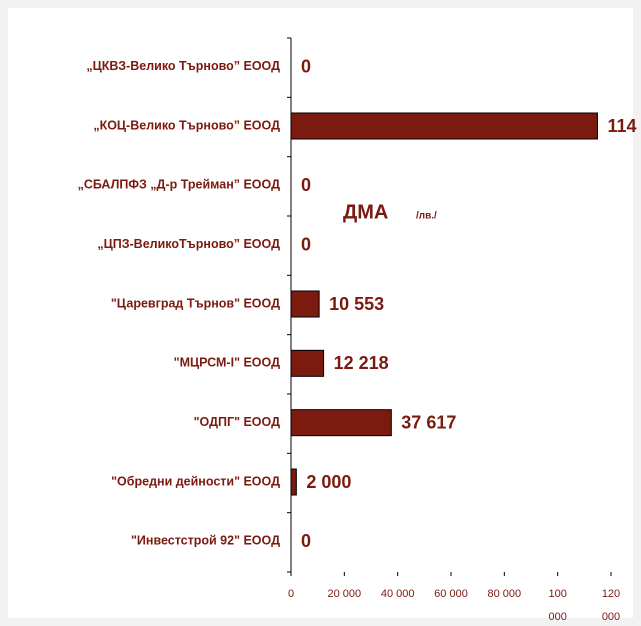 The width and height of the screenshot is (641, 626). What do you see at coordinates (505, 594) in the screenshot?
I see `x-tick-label: 80 000` at bounding box center [505, 594].